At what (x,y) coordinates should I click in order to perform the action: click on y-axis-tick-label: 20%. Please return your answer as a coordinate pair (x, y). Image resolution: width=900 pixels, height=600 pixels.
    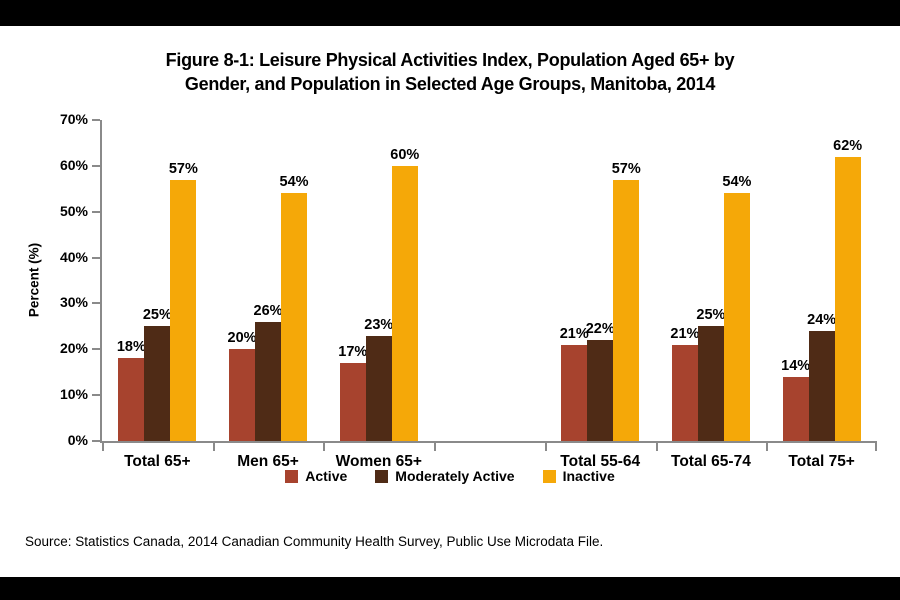
    Looking at the image, I should click on (73, 348).